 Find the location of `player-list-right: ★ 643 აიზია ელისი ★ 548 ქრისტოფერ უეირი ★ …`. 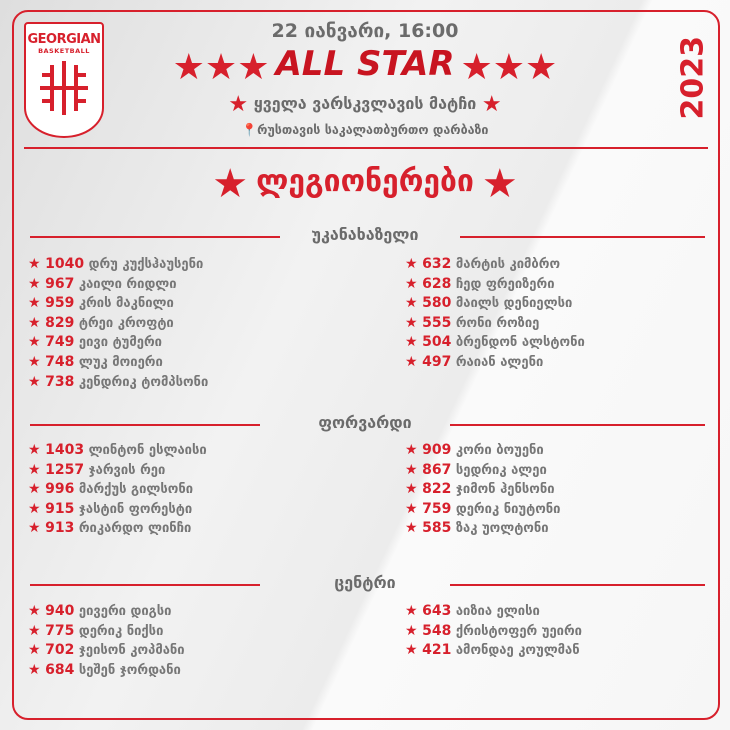

player-list-right: ★ 643 აიზია ელისი ★ 548 ქრისტოფერ უეირი ★ … is located at coordinates (493, 631).